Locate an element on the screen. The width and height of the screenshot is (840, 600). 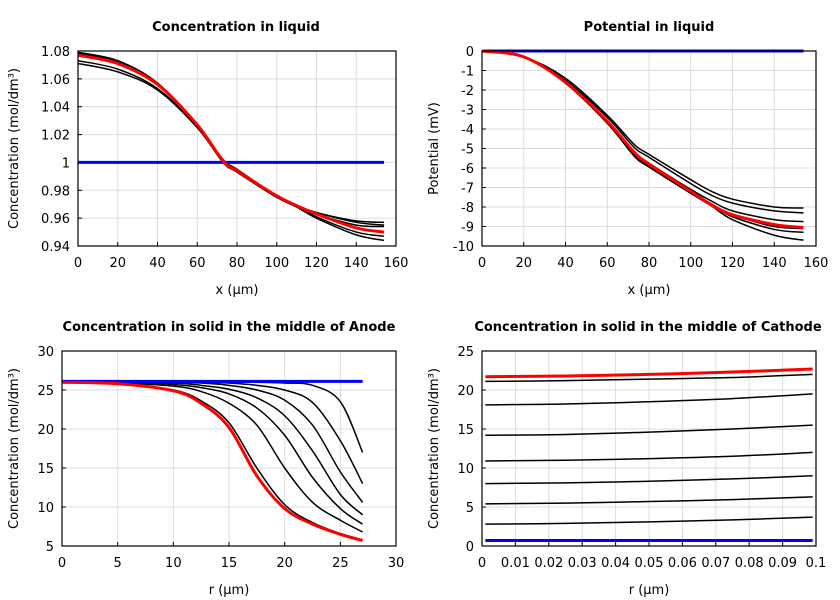
x-tick-label: 0.01 is located at coordinates (515, 563).